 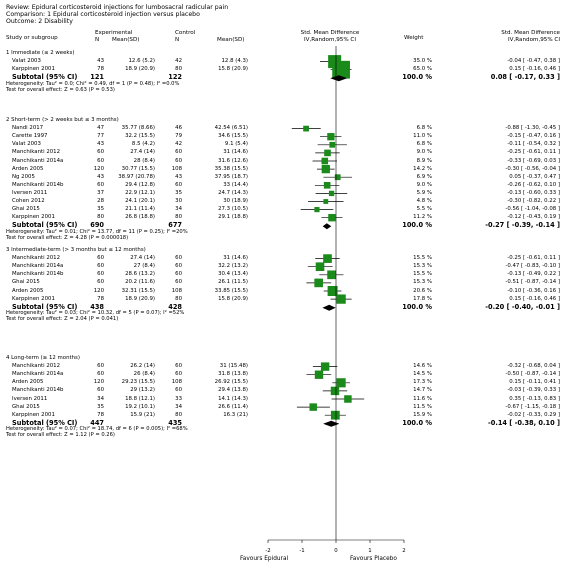 I want to click on exp-n: 43, so click(x=100, y=144).